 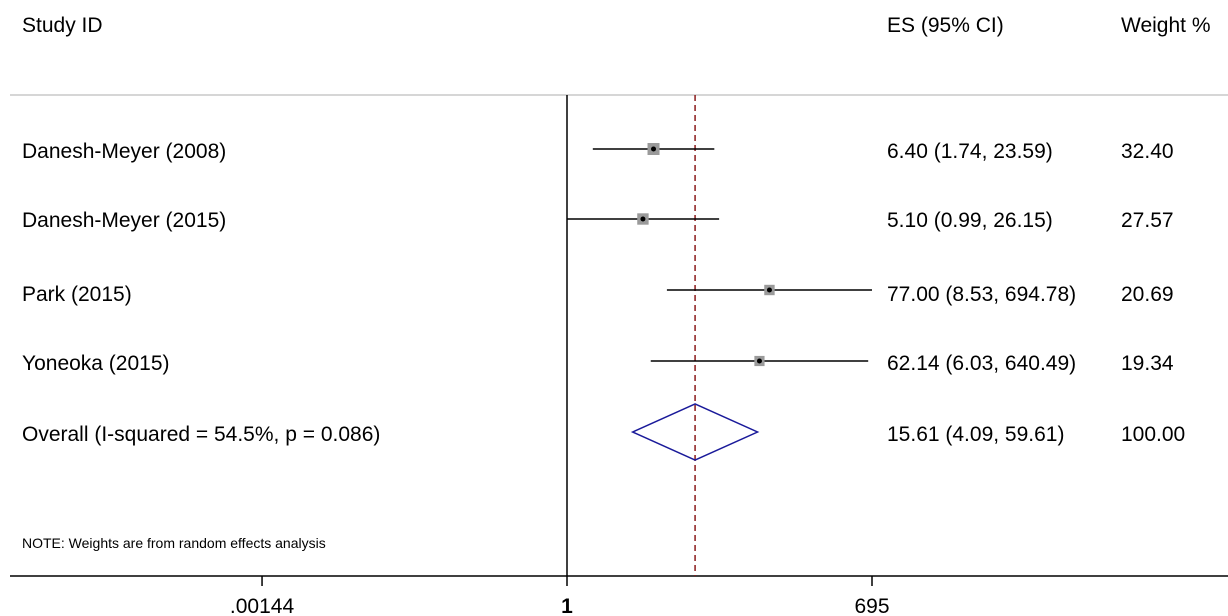 What do you see at coordinates (945, 25) in the screenshot?
I see `header-es-ci: ES (95% CI)` at bounding box center [945, 25].